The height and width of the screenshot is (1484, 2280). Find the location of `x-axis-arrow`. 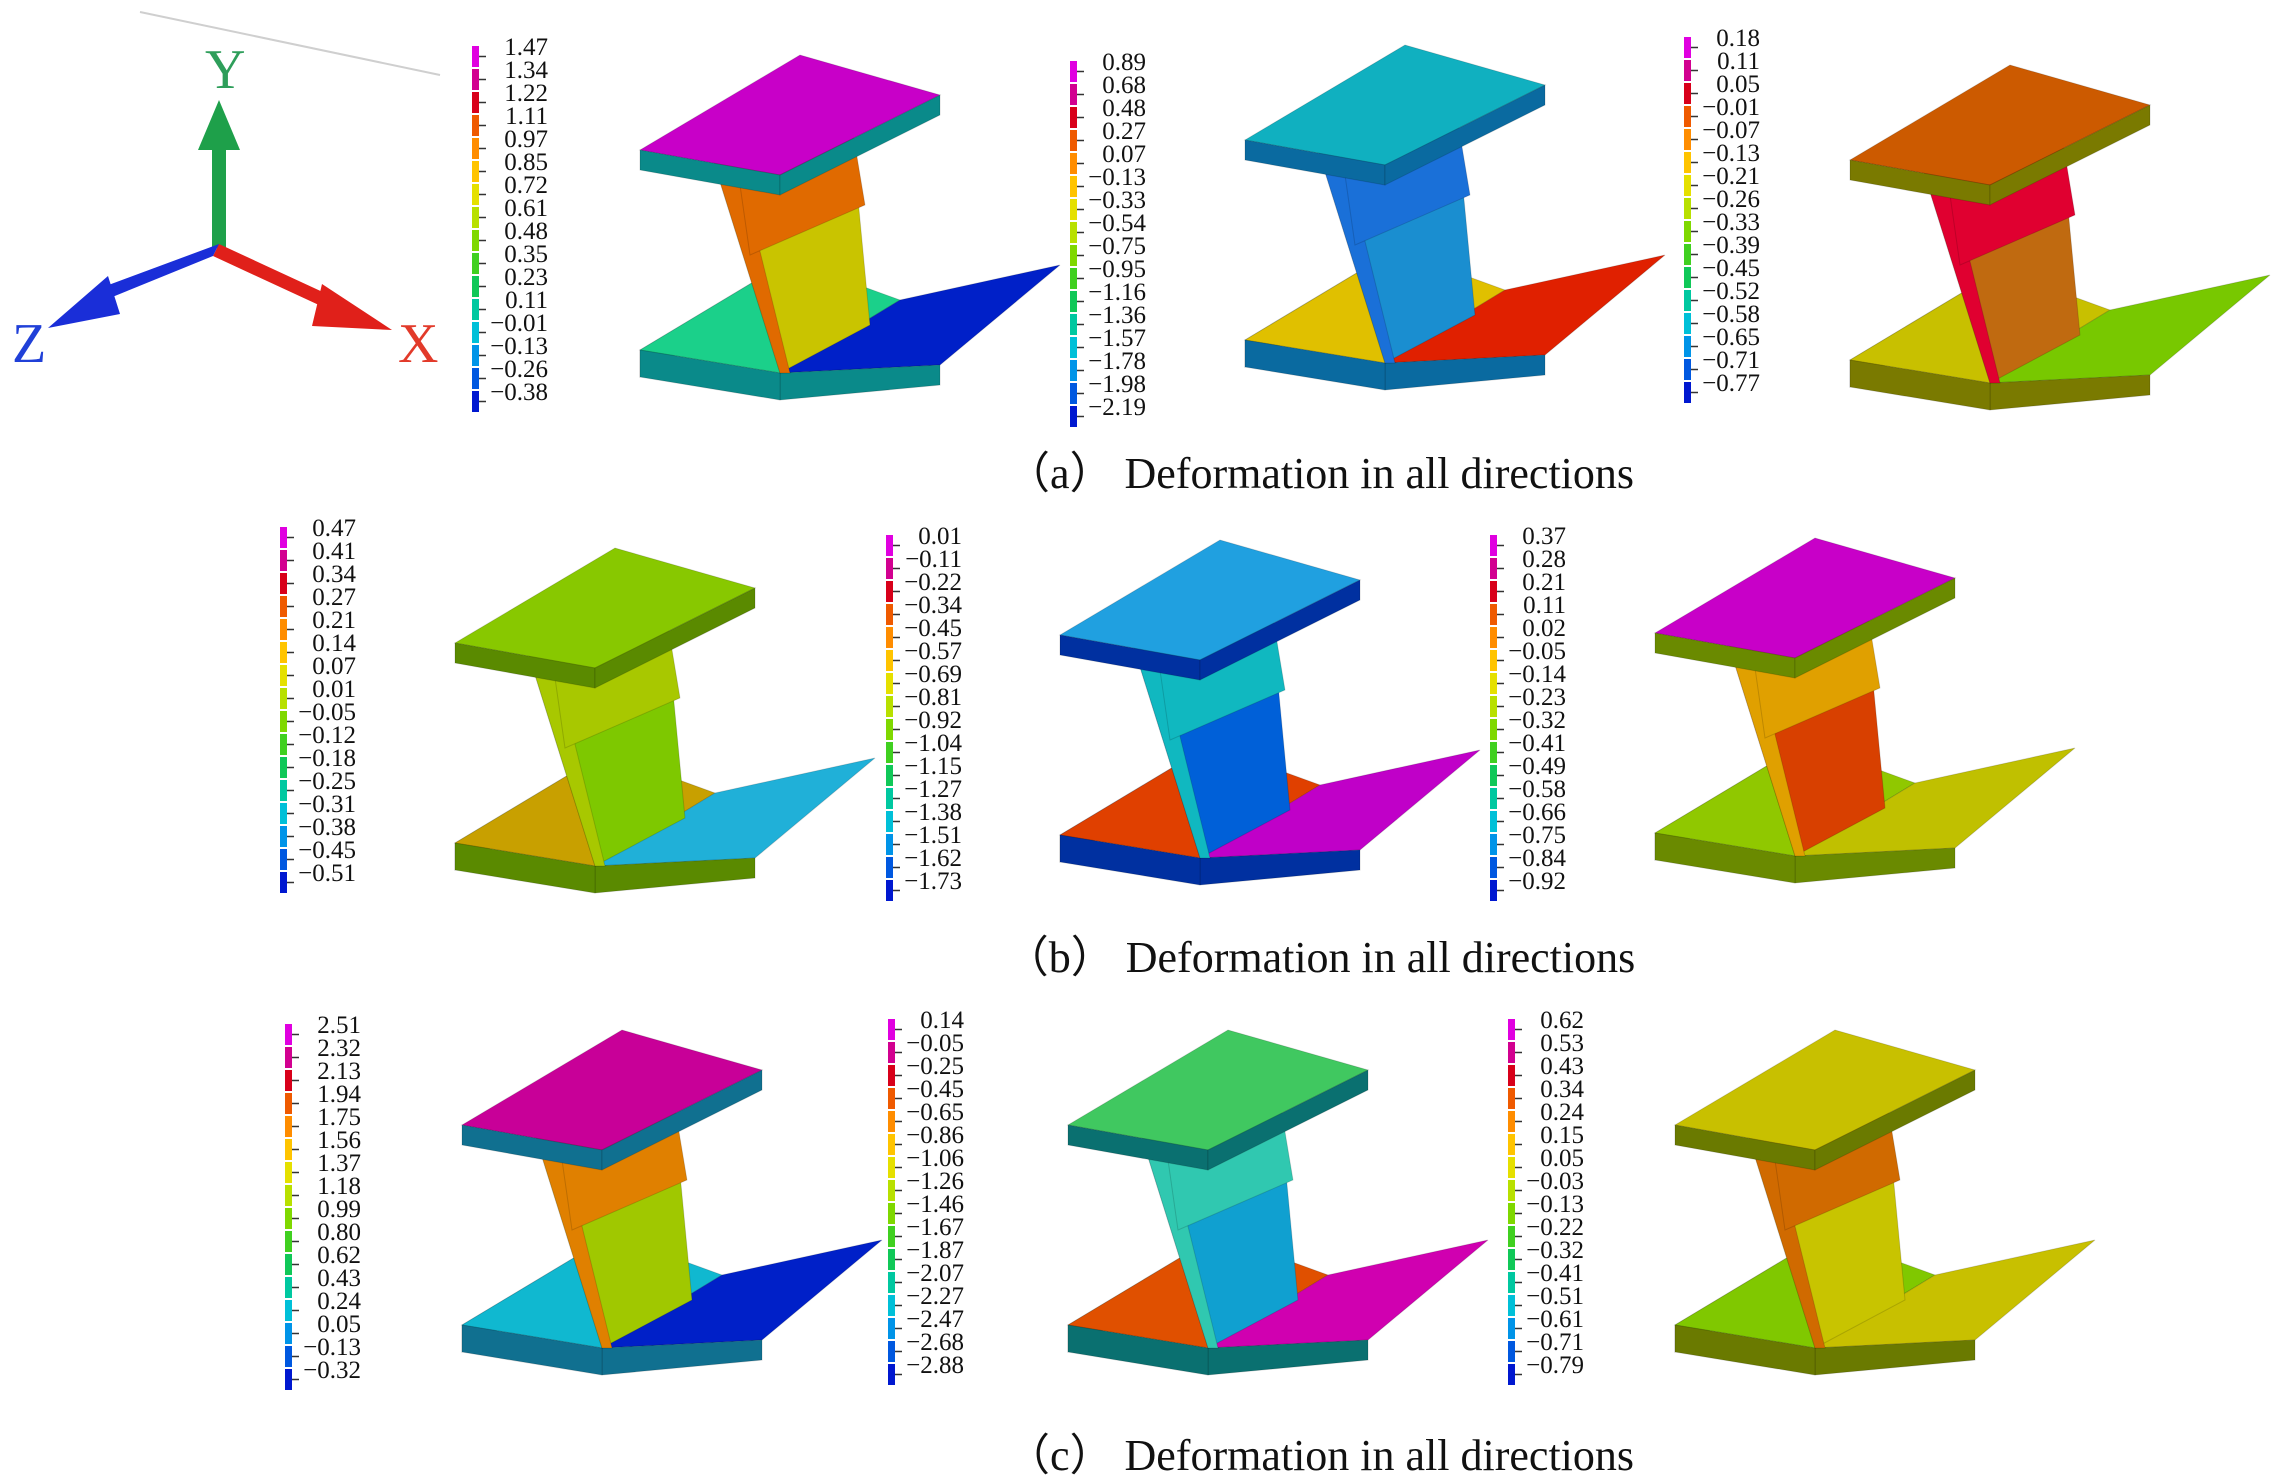

x-axis-arrow is located at coordinates (276, 278).